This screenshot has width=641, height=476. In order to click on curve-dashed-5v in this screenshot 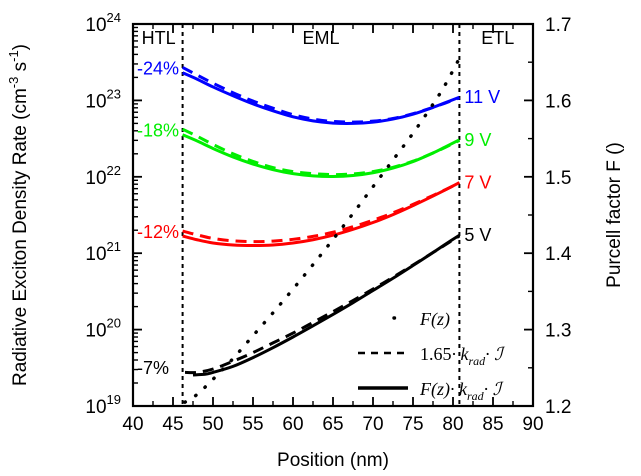, I will do `click(322, 304)`.